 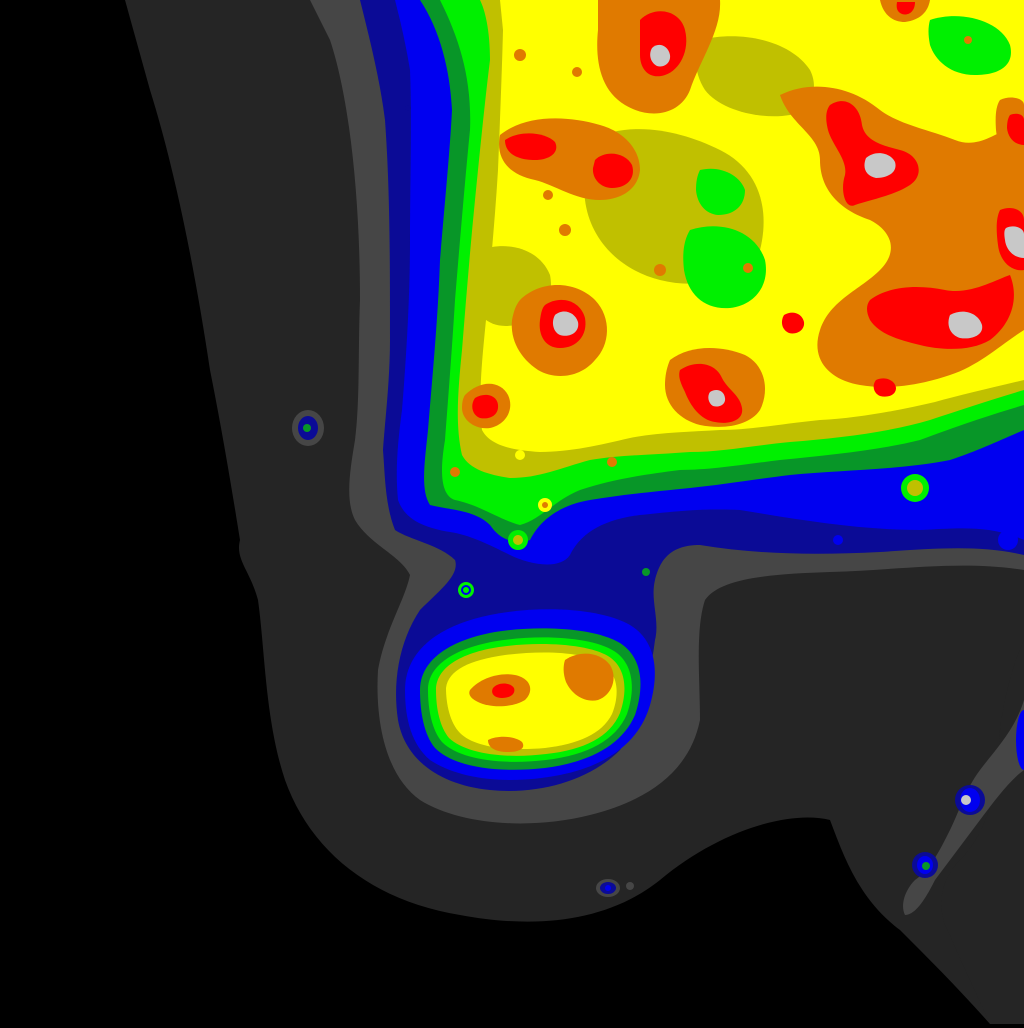 I want to click on contour-level-12-peak-a, so click(x=660, y=55).